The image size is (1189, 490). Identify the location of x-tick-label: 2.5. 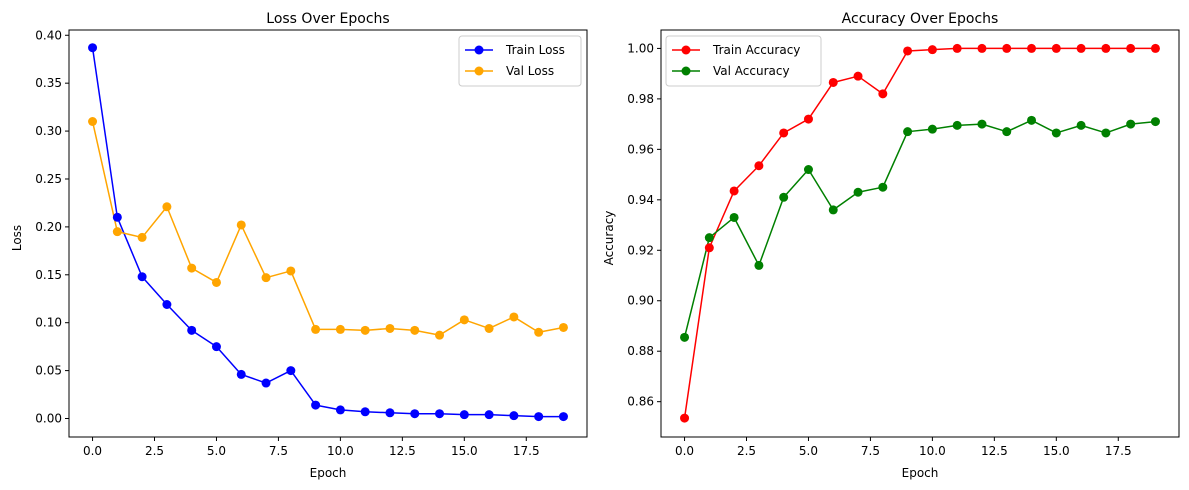
(746, 451).